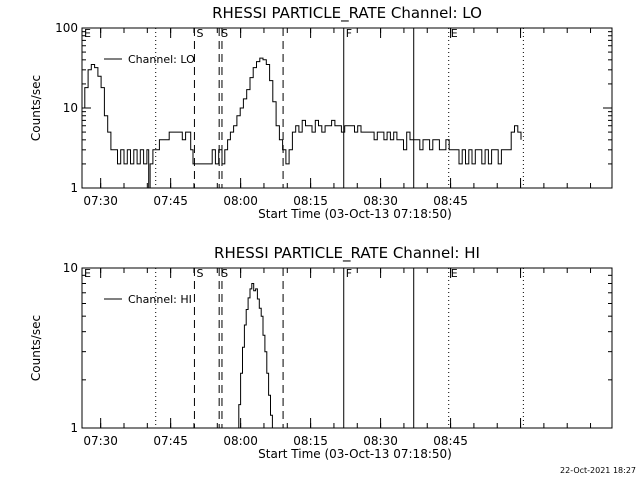 The height and width of the screenshot is (480, 640). I want to click on legend-label: Channel: LO, so click(161, 59).